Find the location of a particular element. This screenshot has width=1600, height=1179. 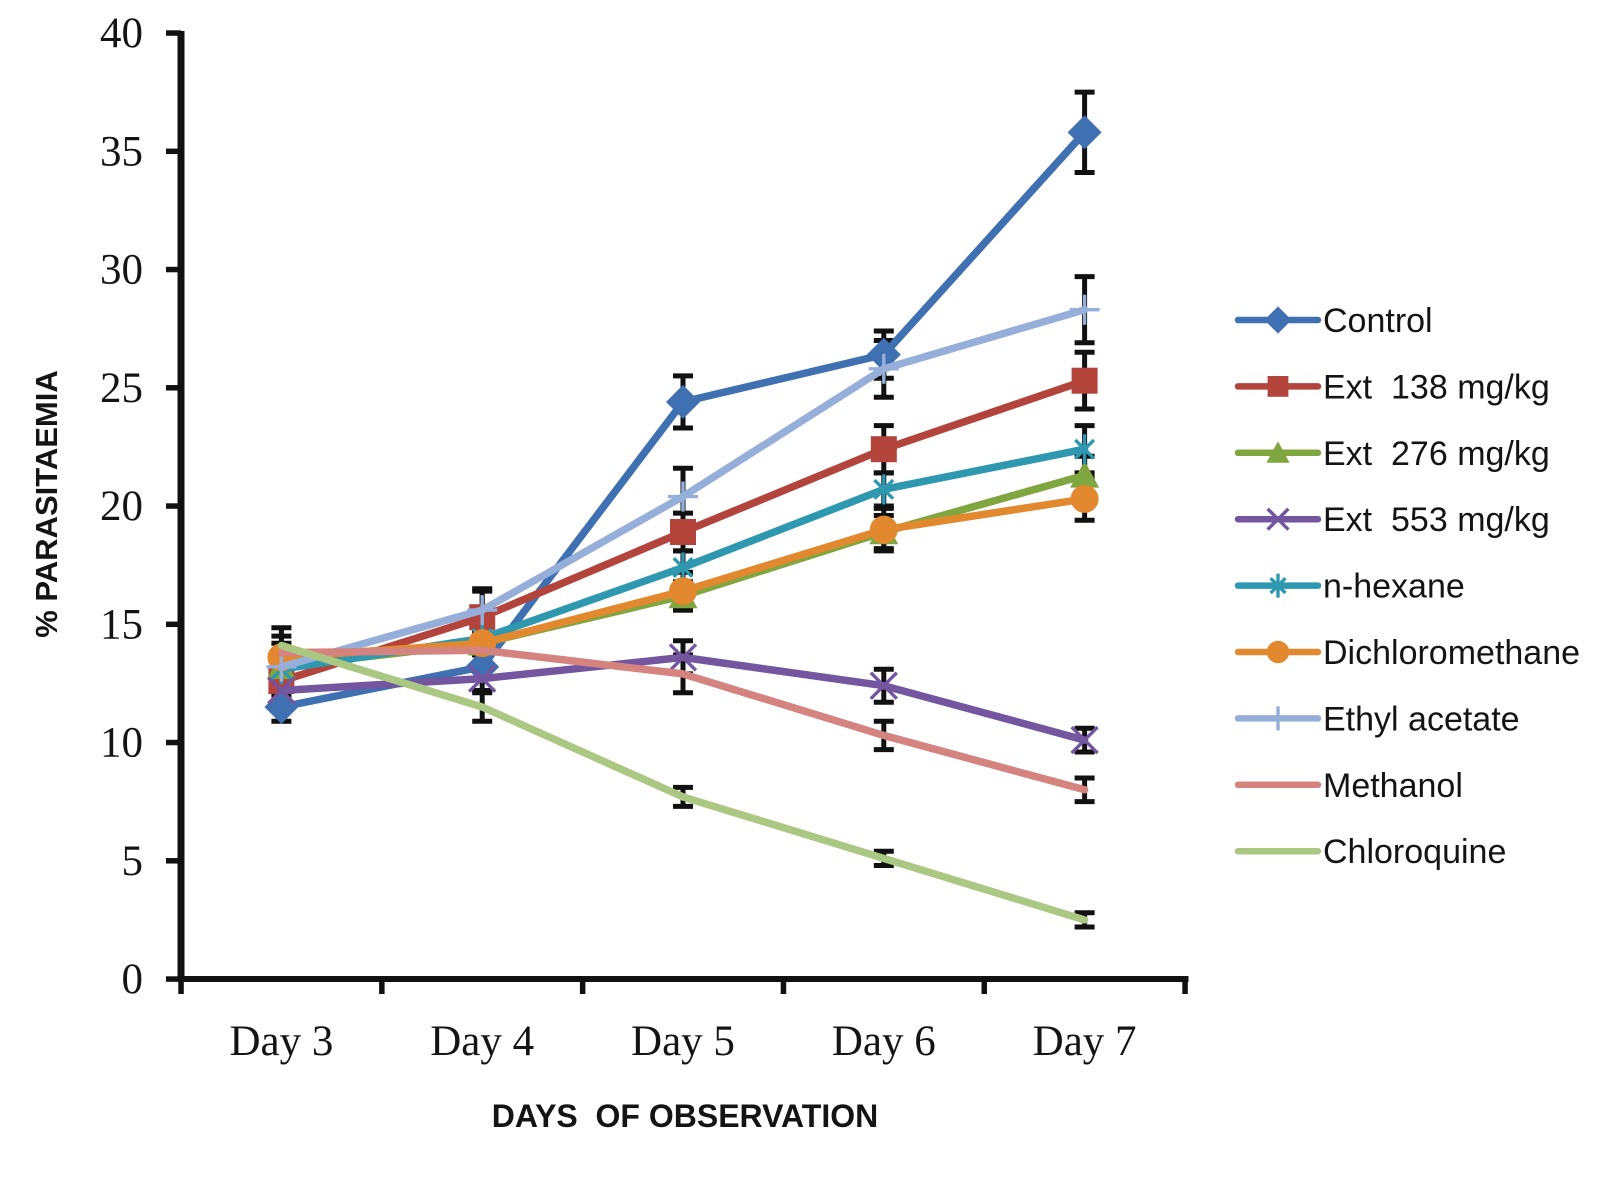

svg-text: 15 is located at coordinates (121, 624).